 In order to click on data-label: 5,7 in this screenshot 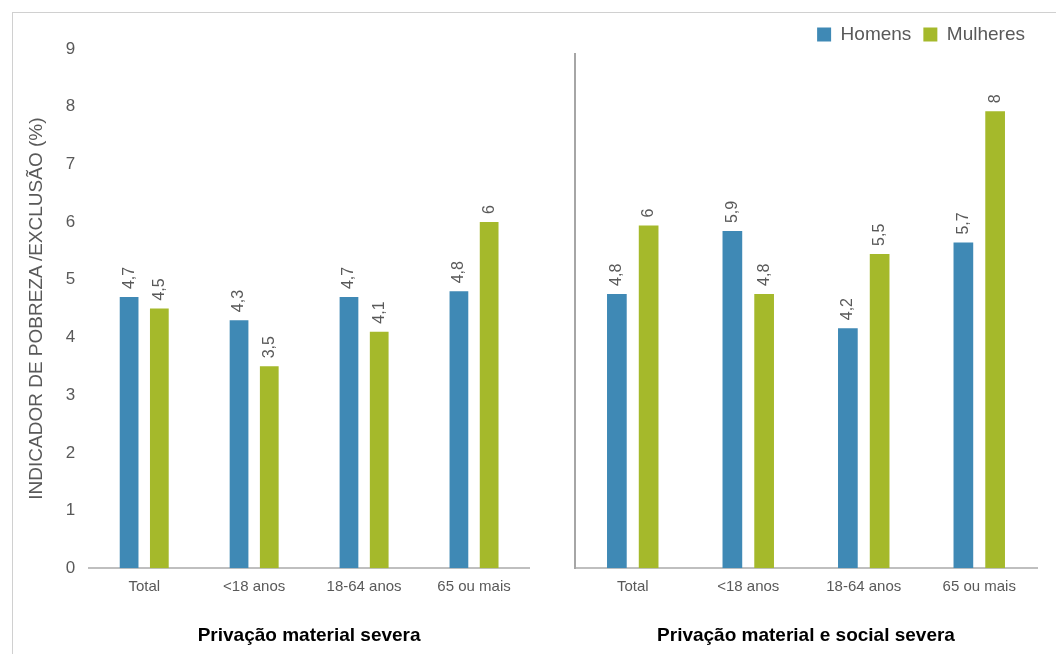, I will do `click(962, 223)`.